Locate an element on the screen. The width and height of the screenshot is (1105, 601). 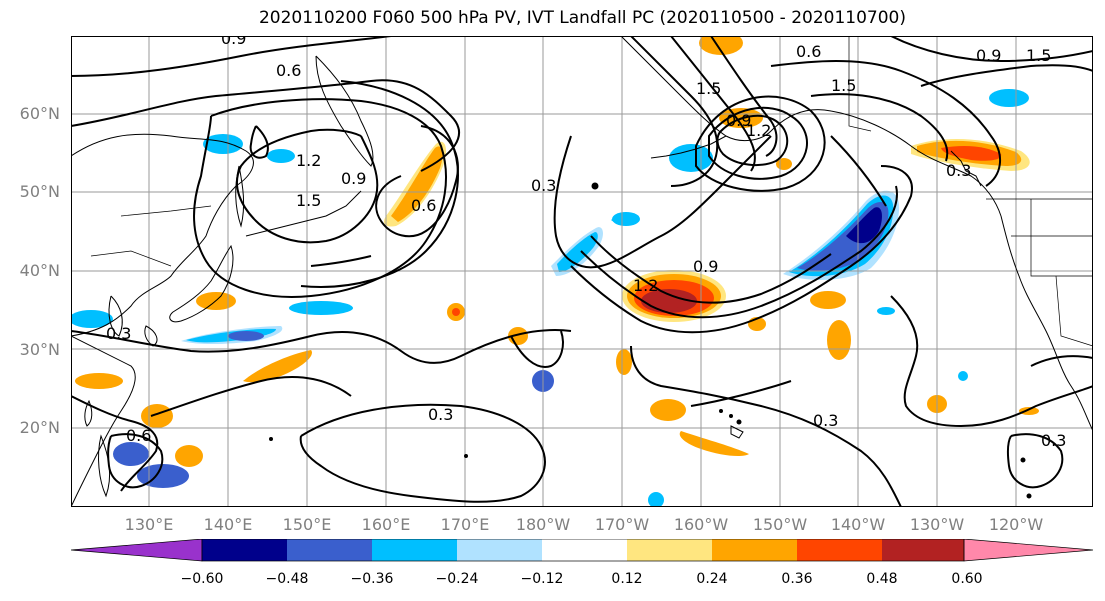
colorbar-tick: −0.48 is located at coordinates (287, 579).